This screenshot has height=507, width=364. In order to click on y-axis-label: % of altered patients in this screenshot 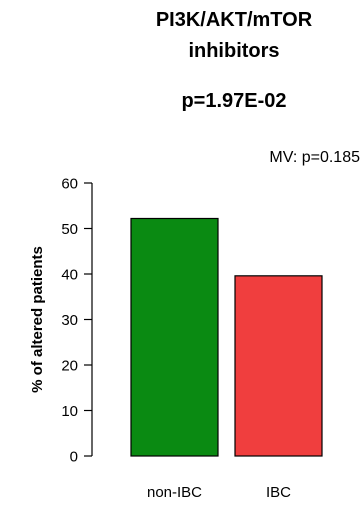, I will do `click(37, 319)`.